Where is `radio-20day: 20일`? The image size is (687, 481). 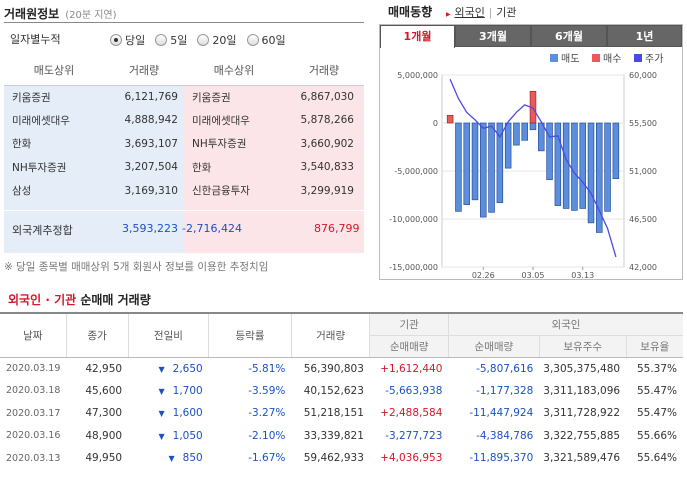
radio-20day: 20일 is located at coordinates (217, 40).